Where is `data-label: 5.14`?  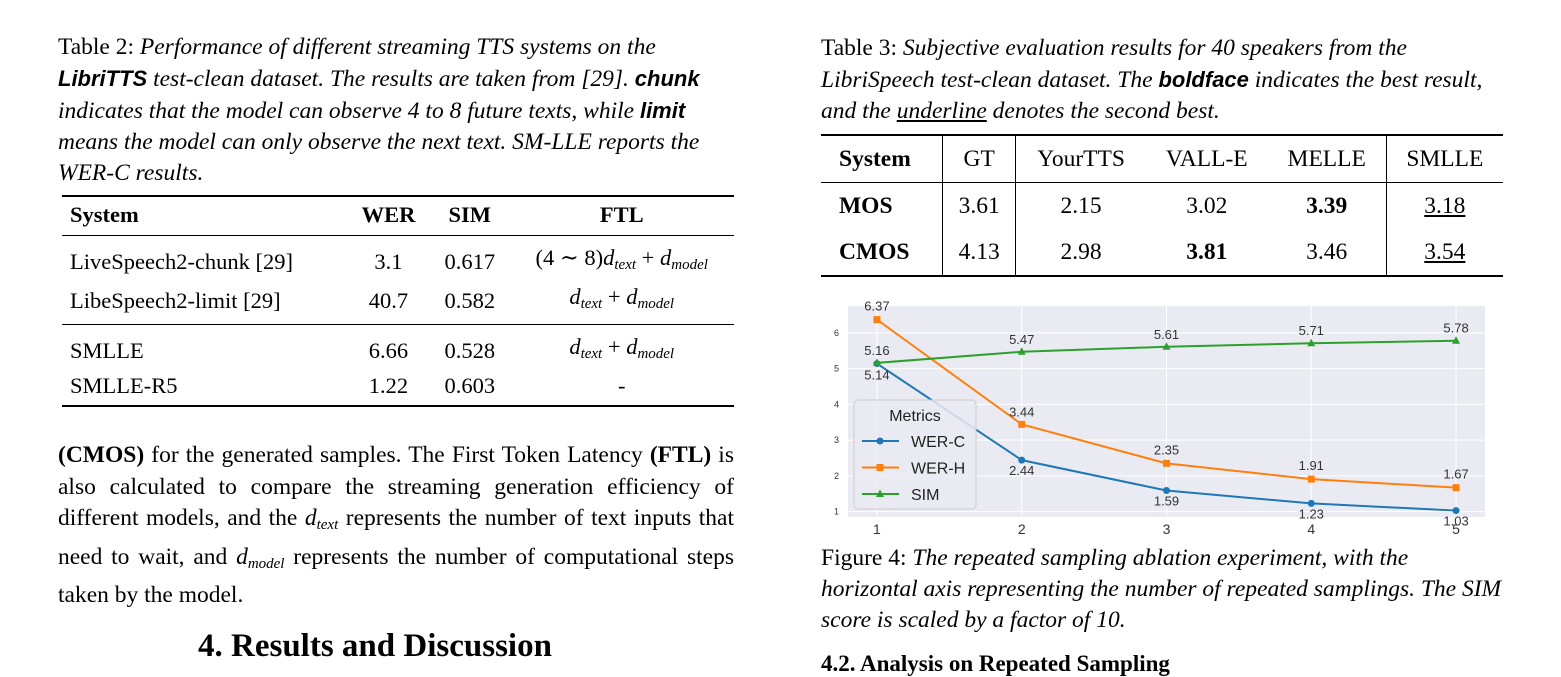 data-label: 5.14 is located at coordinates (876, 375).